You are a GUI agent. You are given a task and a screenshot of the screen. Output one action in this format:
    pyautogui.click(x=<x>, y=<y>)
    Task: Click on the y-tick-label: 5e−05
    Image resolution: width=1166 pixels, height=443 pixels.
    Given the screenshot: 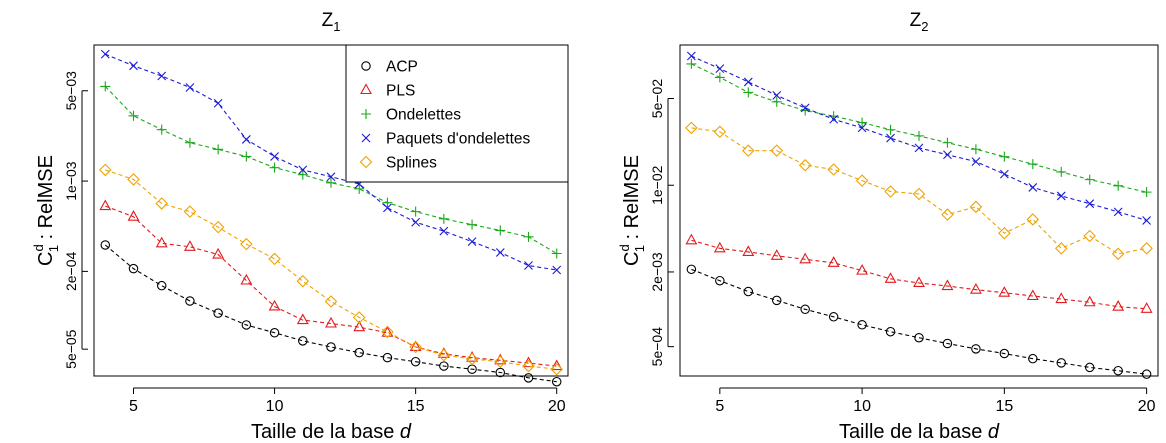 What is the action you would take?
    pyautogui.click(x=71, y=349)
    